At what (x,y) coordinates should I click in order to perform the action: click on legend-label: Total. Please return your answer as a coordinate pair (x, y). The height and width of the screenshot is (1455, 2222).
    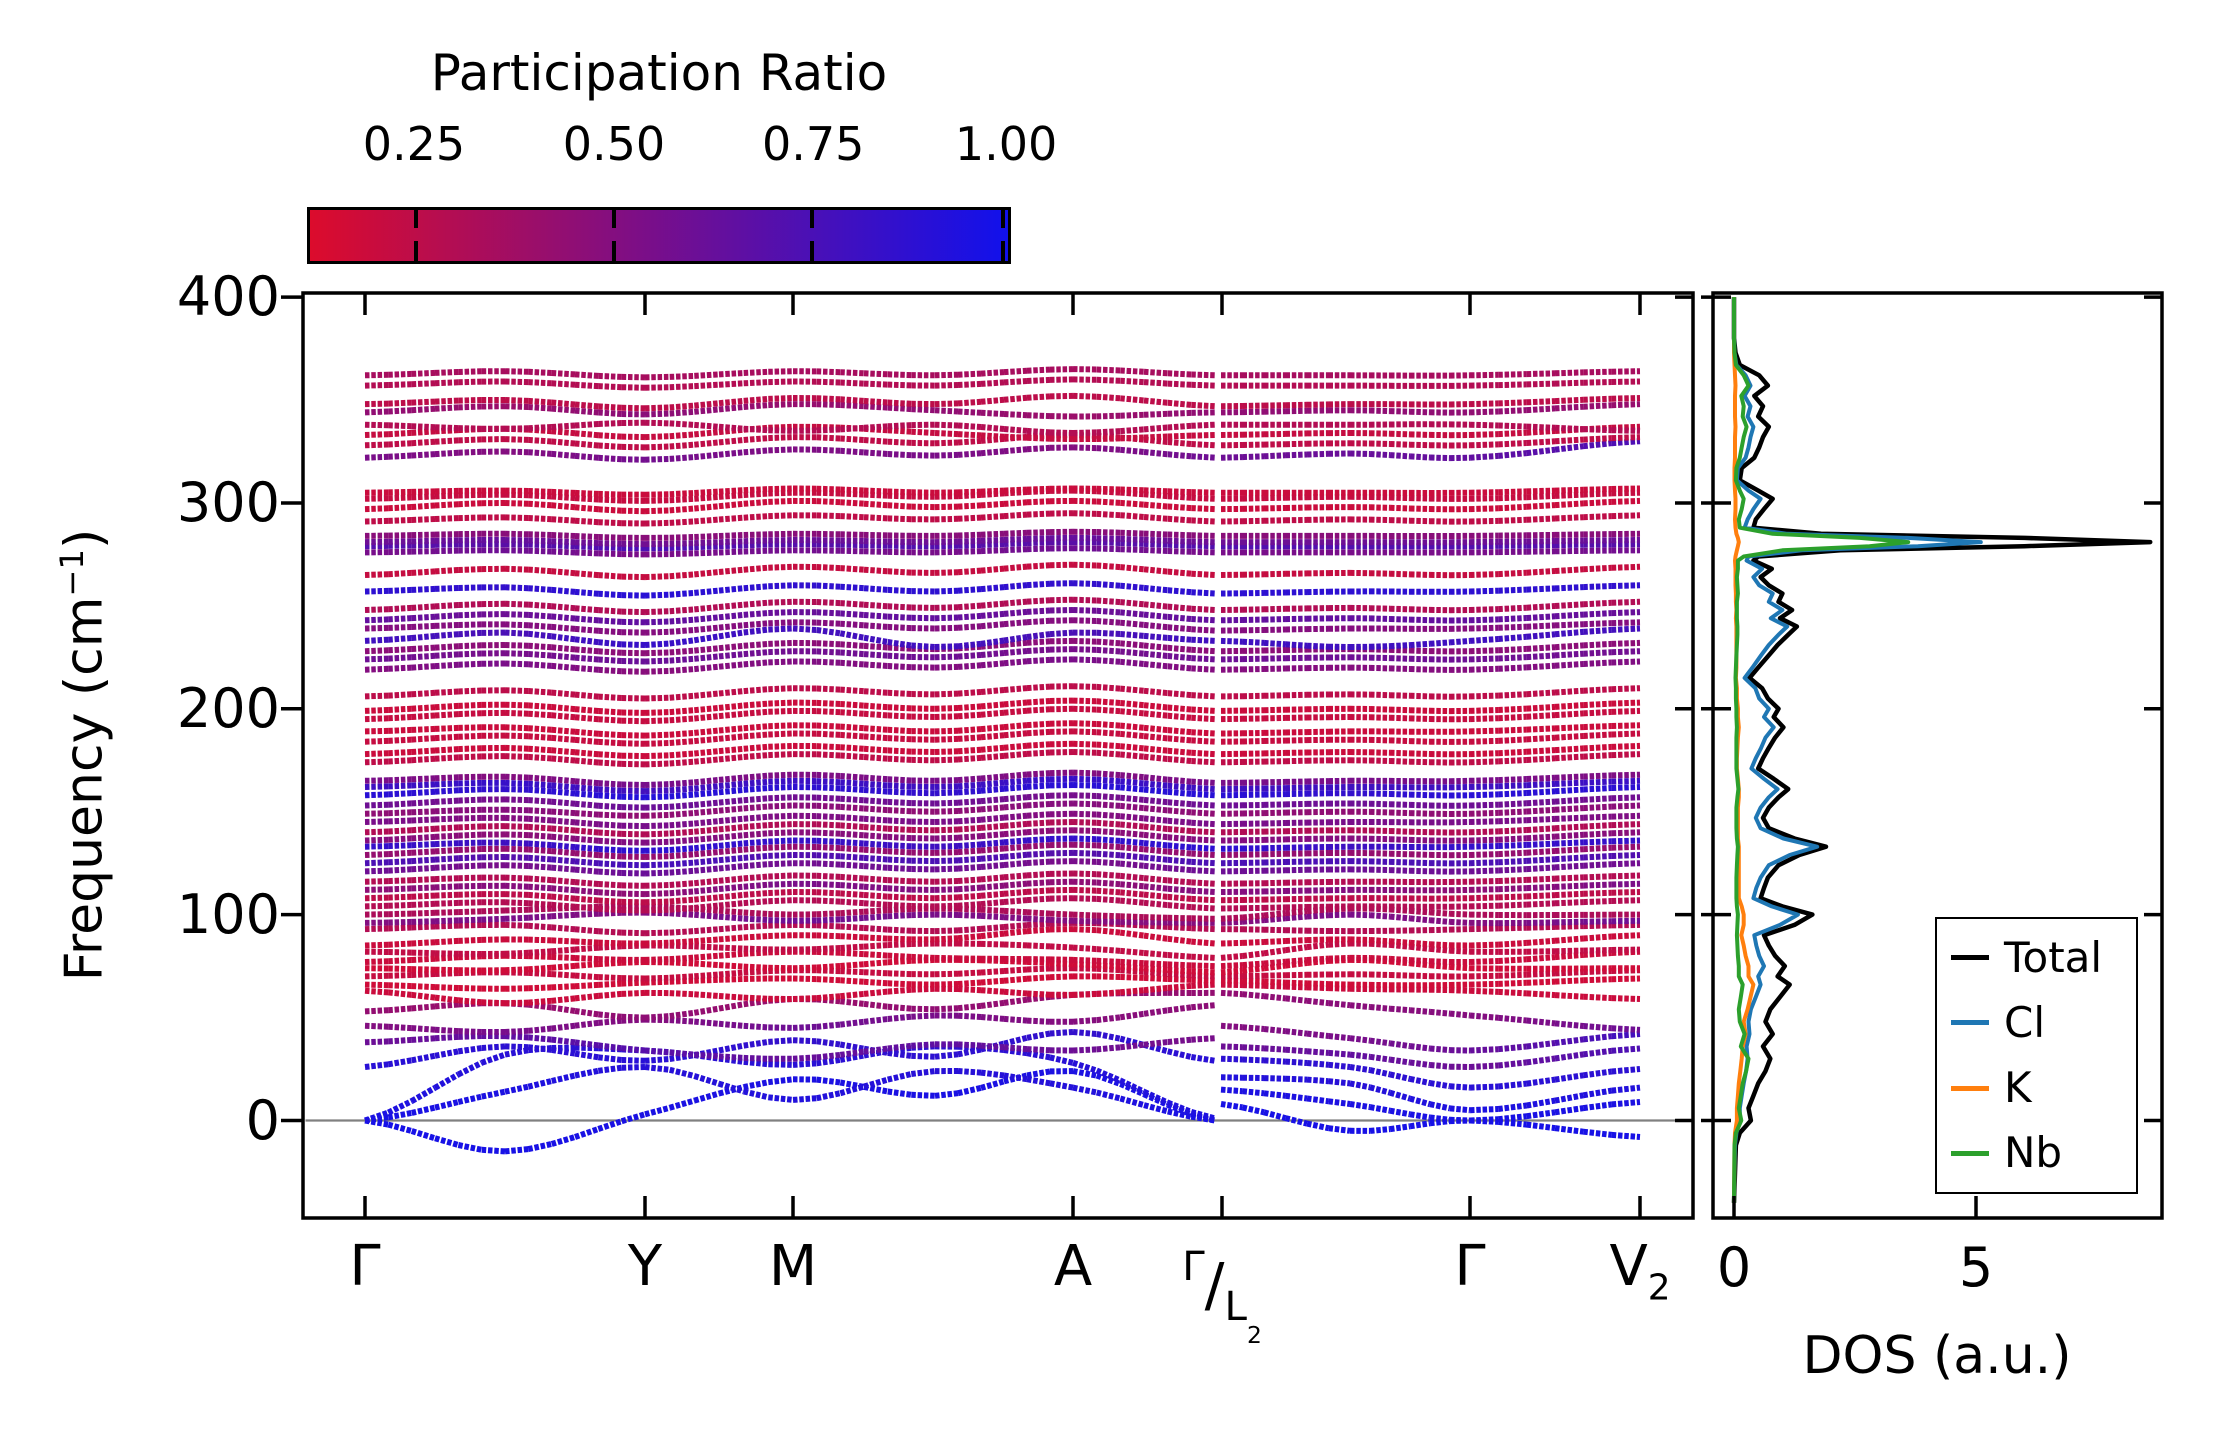
    Looking at the image, I should click on (2053, 957).